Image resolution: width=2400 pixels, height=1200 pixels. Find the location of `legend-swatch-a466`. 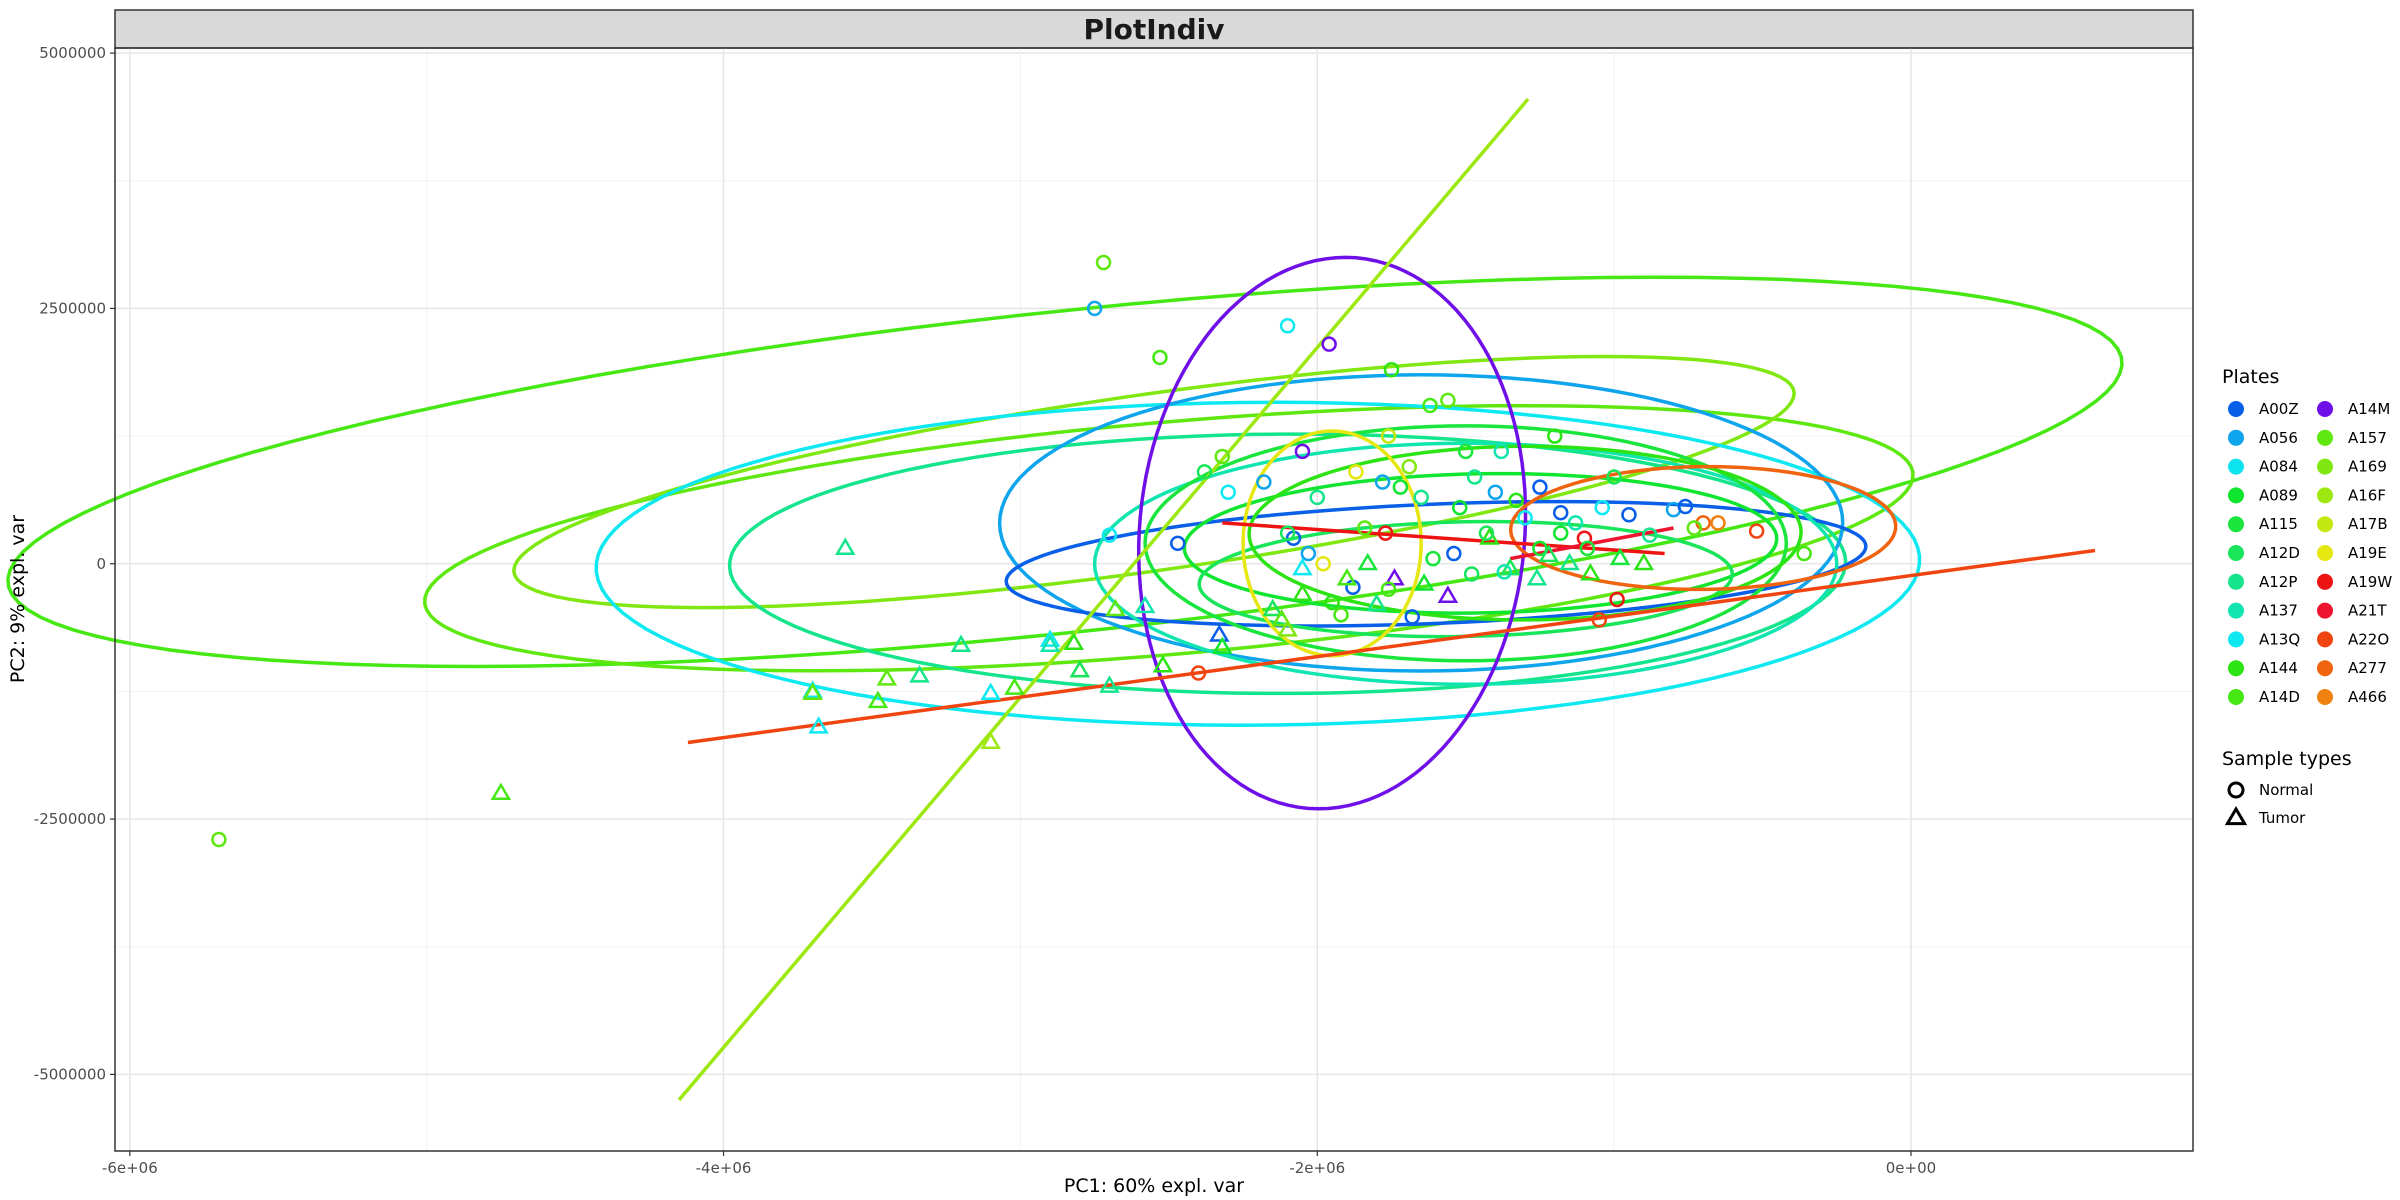

legend-swatch-a466 is located at coordinates (2325, 697).